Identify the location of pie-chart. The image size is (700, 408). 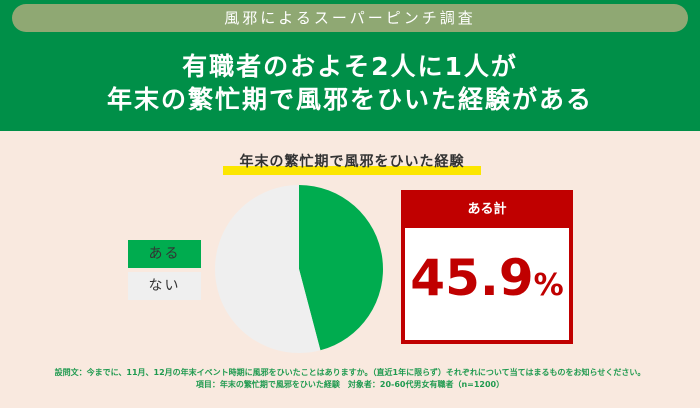
(298, 269).